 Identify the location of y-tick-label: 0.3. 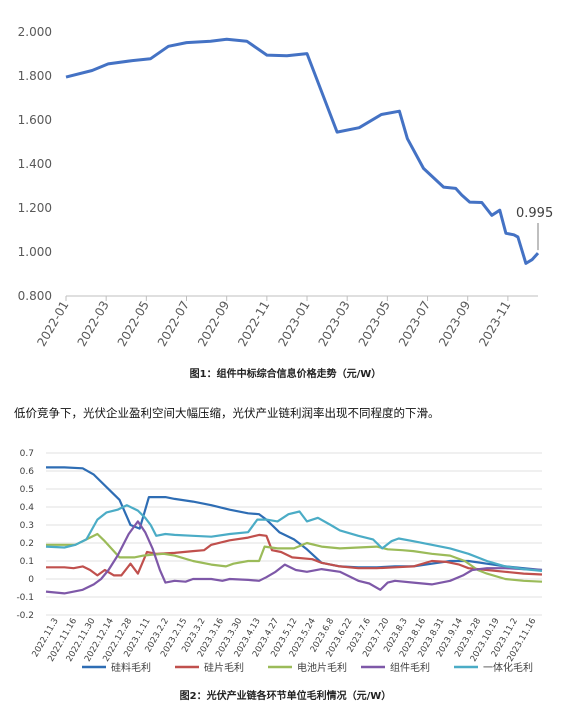
(27, 526).